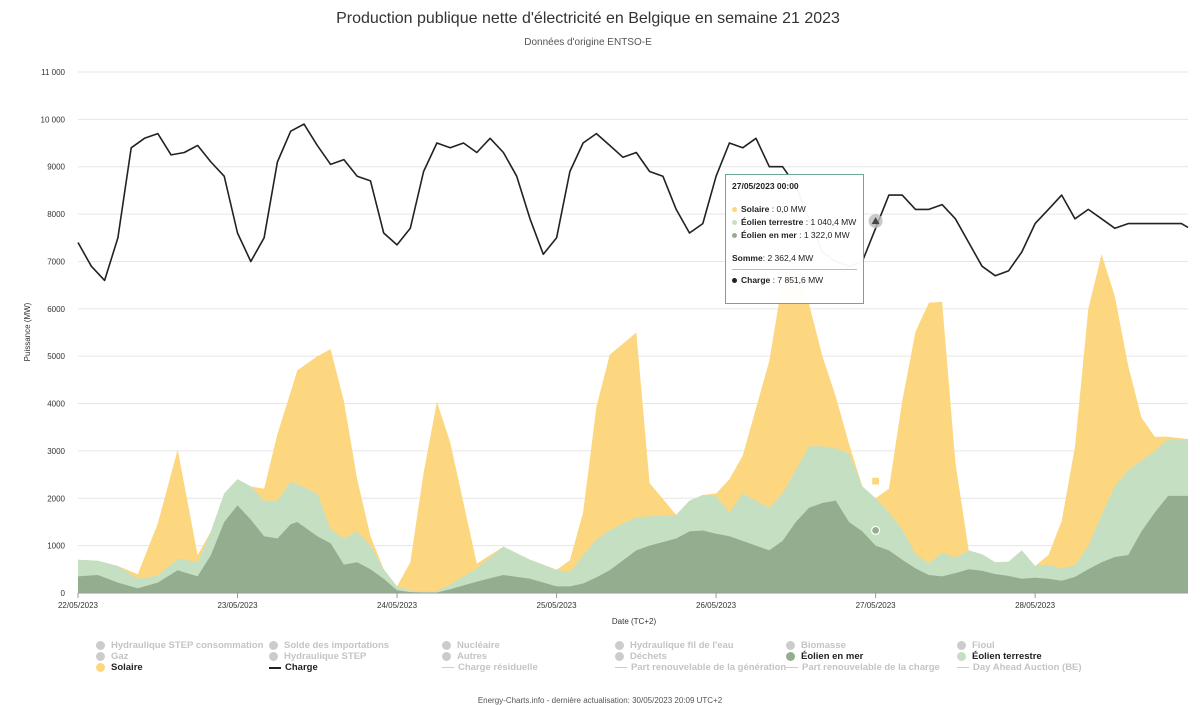 This screenshot has height=705, width=1200. What do you see at coordinates (983, 645) in the screenshot?
I see `legend-label: Fioul` at bounding box center [983, 645].